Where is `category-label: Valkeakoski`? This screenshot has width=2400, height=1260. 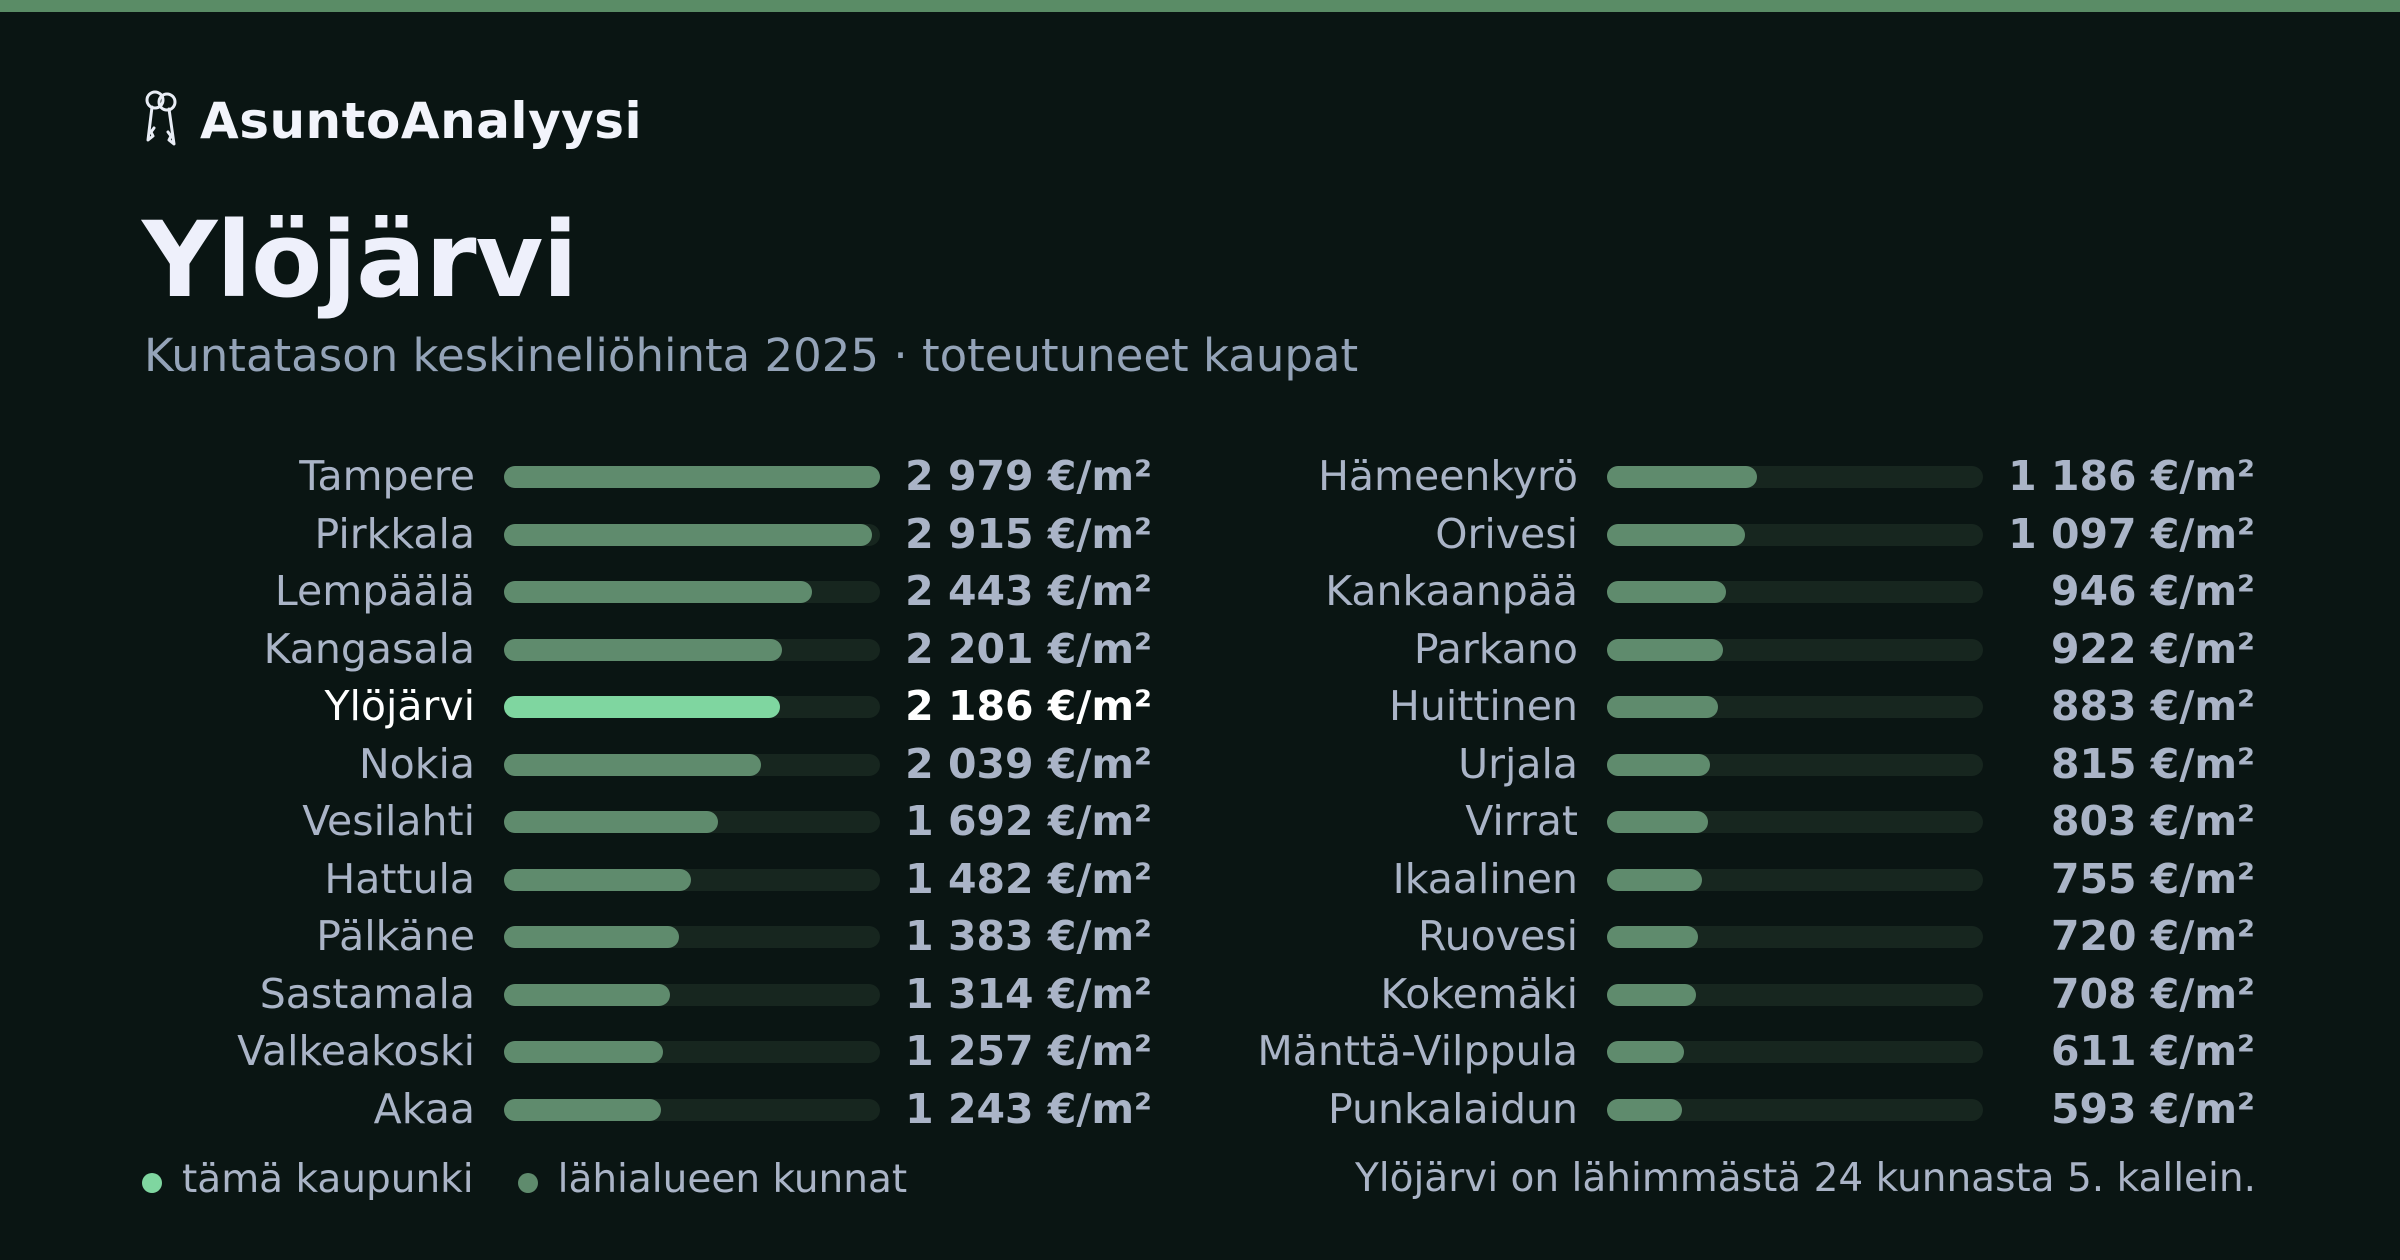 category-label: Valkeakoski is located at coordinates (356, 1051).